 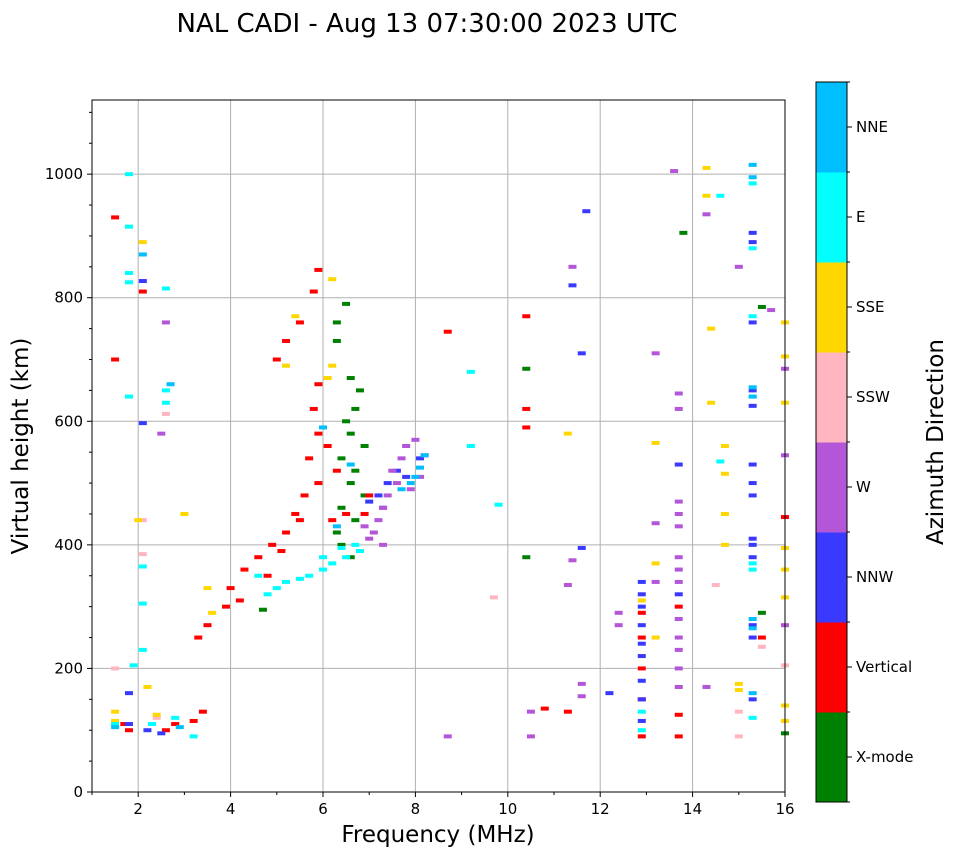 I want to click on chart-title: NAL CADI - Aug 13 07:30:00 2023 UTC, so click(x=427, y=24).